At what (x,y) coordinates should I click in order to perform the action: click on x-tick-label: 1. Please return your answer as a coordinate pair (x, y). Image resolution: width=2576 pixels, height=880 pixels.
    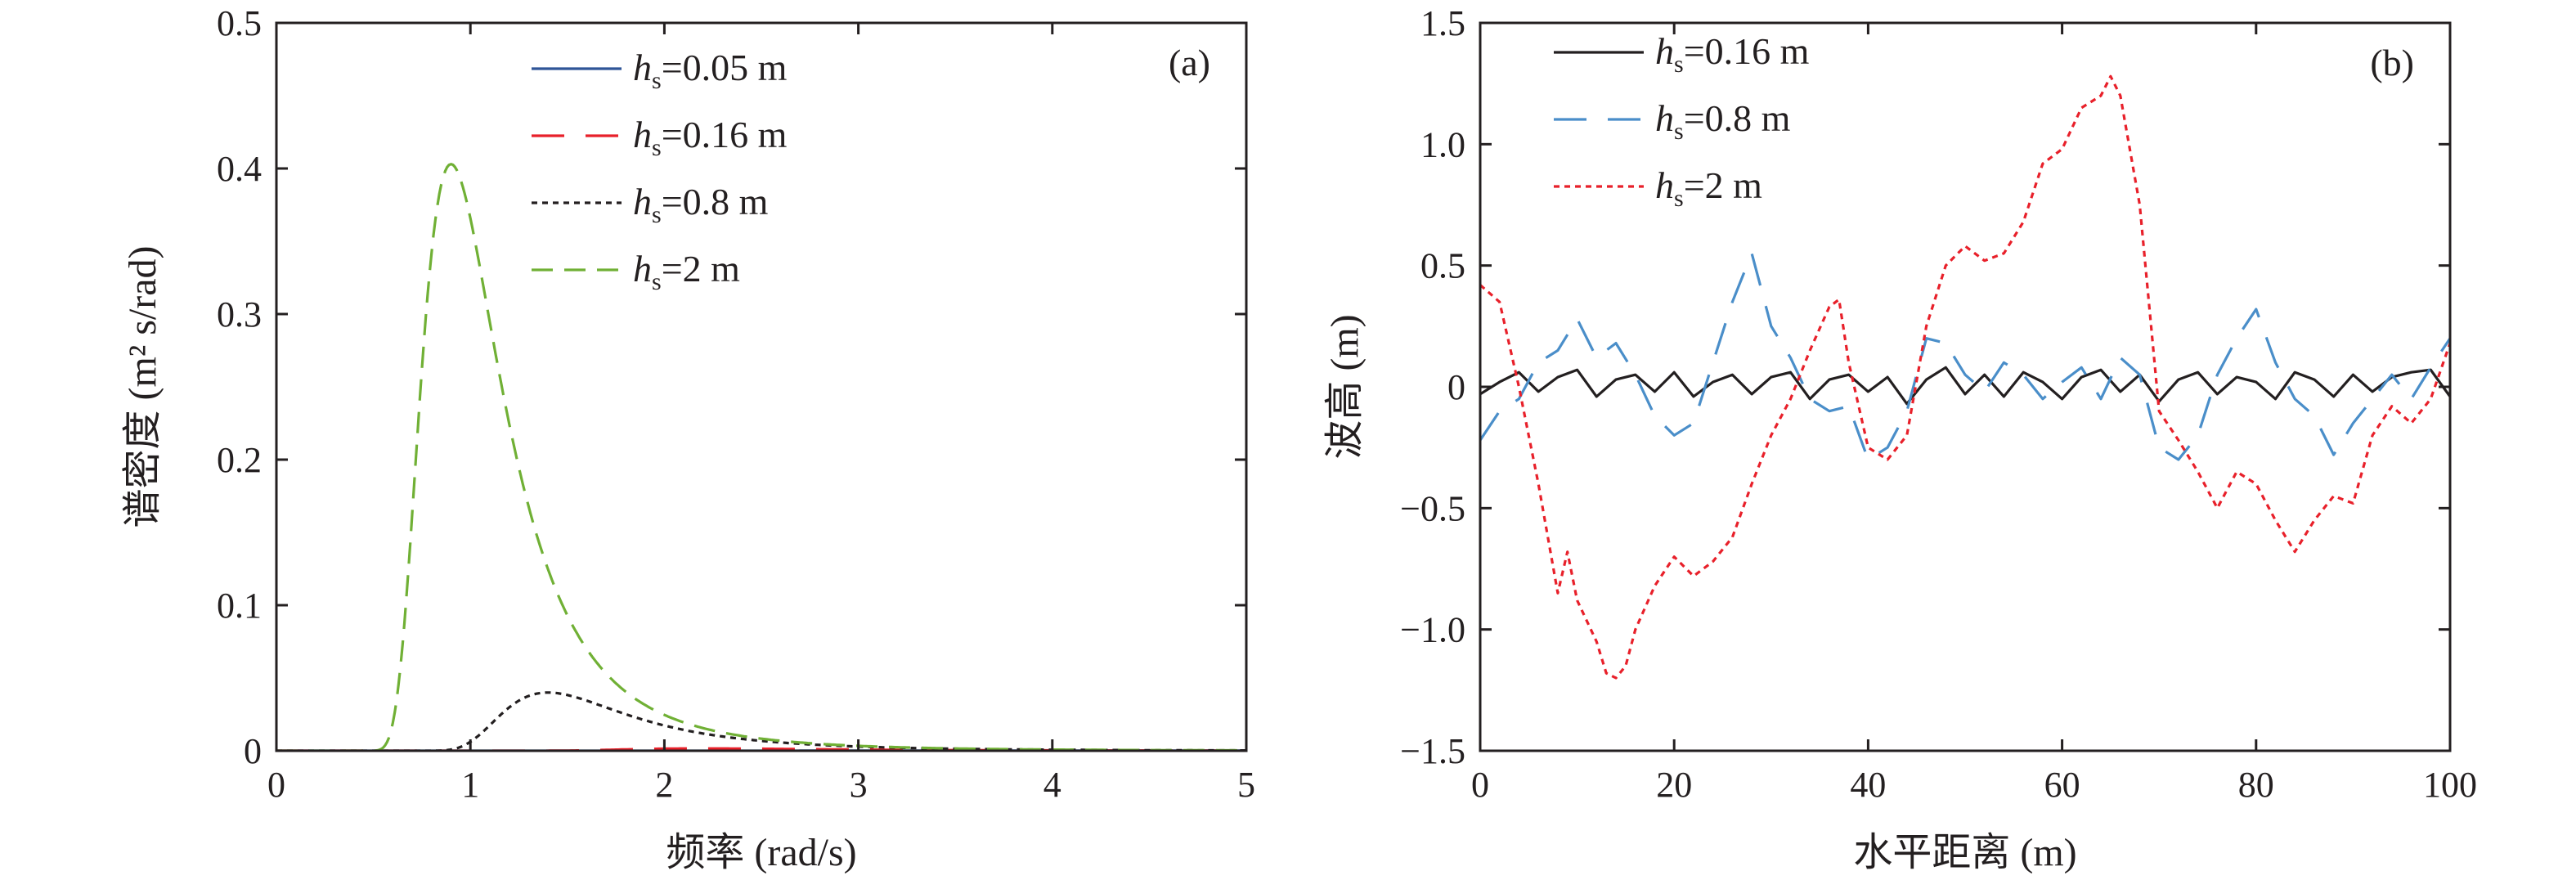
    Looking at the image, I should click on (470, 785).